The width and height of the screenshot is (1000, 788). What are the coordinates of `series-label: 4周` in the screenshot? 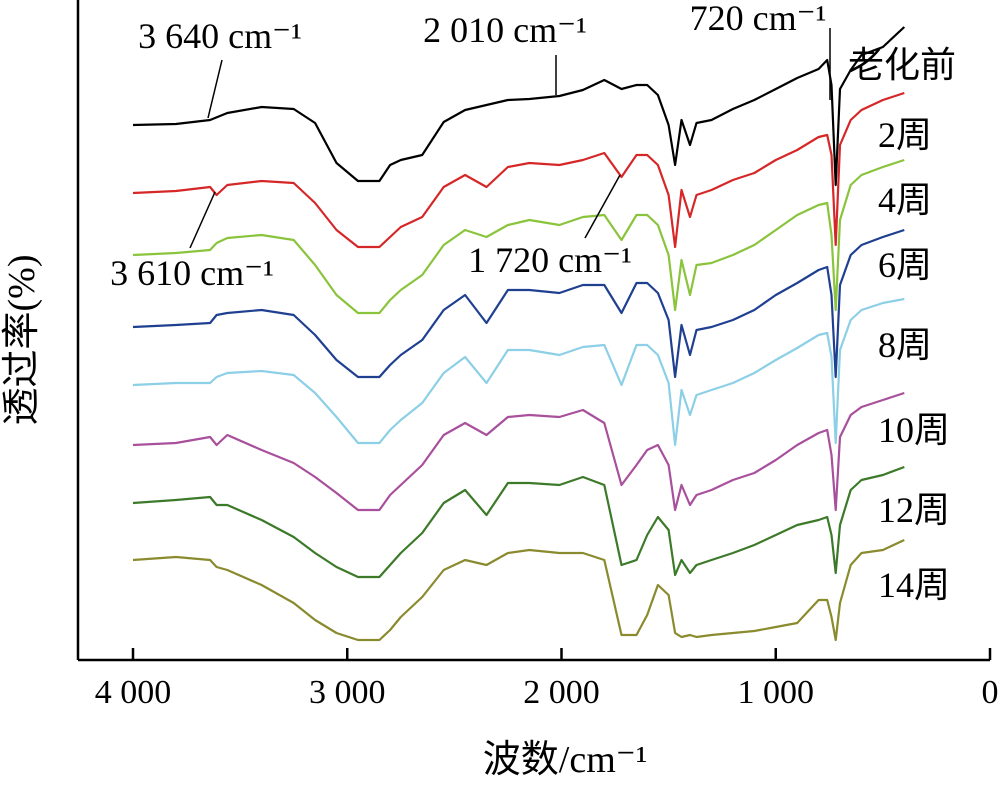 It's located at (905, 200).